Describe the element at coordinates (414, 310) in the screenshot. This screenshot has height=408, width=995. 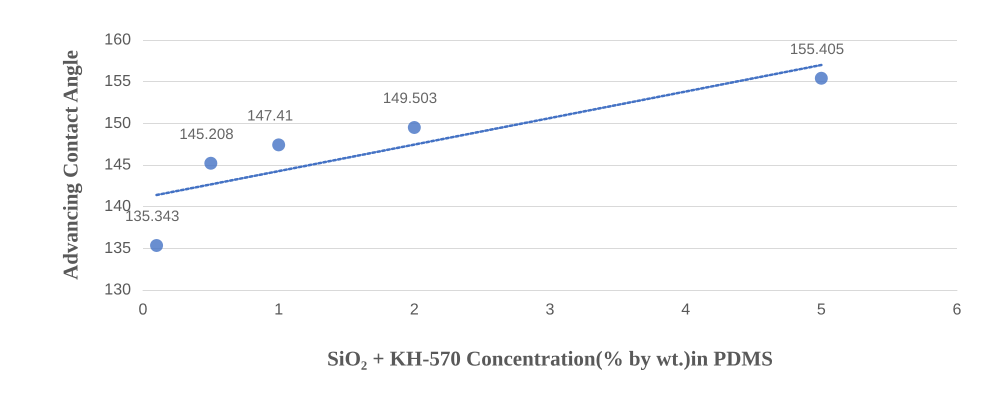
I see `x-tick-label: 2` at that location.